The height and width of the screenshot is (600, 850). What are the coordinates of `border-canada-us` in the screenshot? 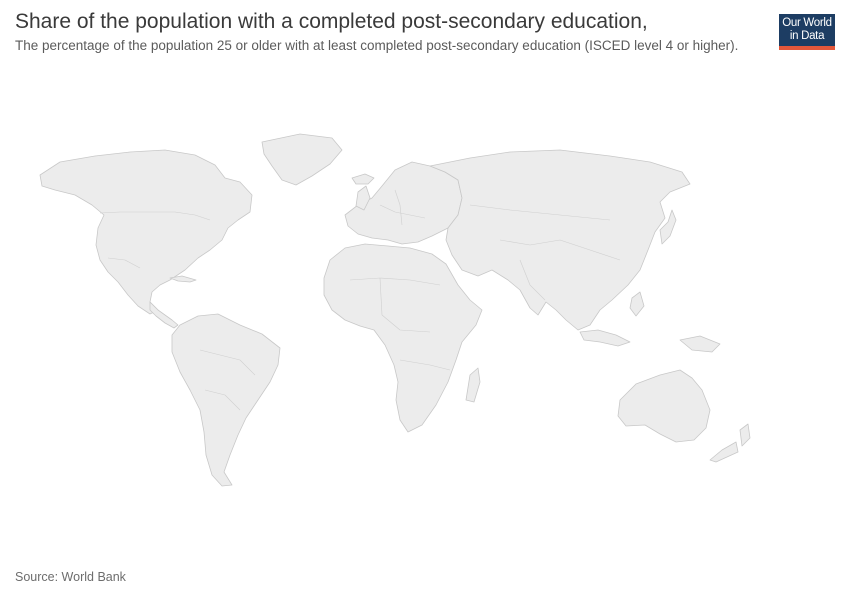 It's located at (155, 216).